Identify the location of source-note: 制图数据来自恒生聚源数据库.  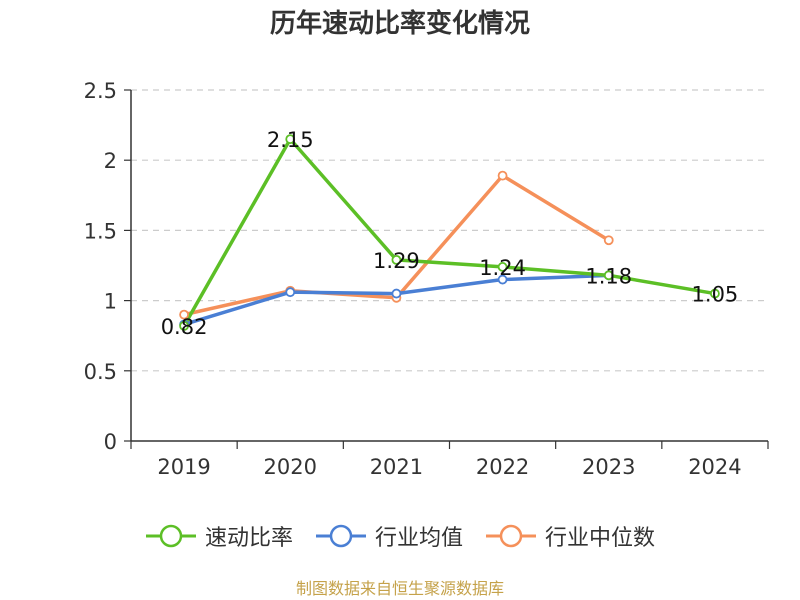
(399, 588).